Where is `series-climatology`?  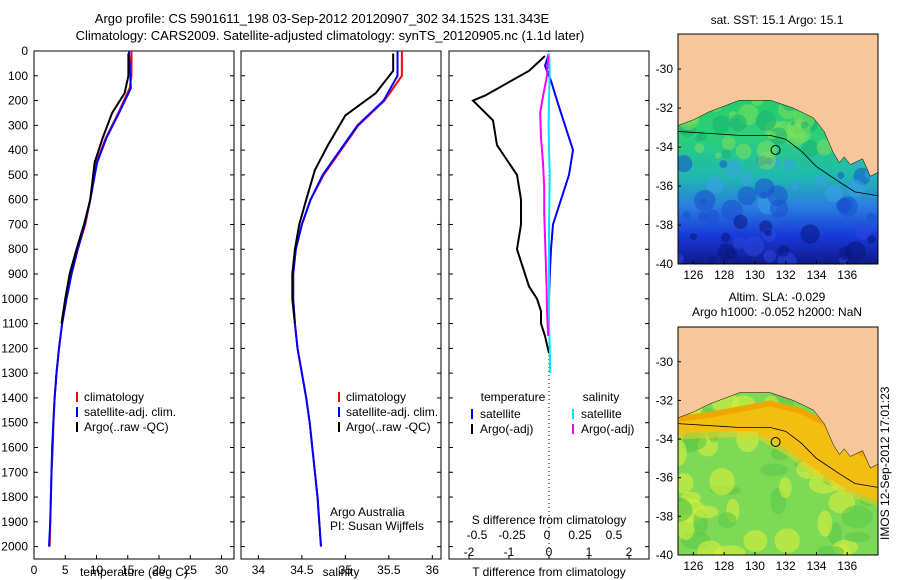
series-climatology is located at coordinates (90, 299).